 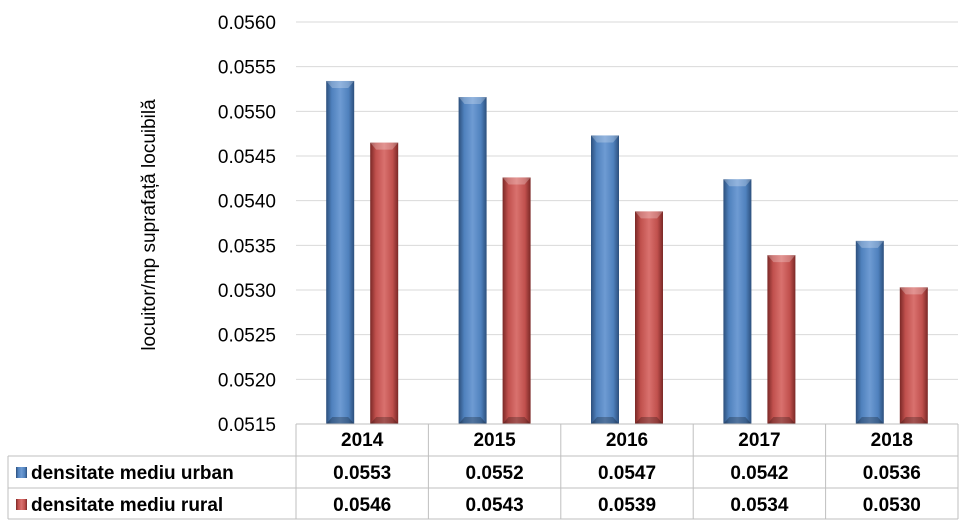 What do you see at coordinates (247, 380) in the screenshot?
I see `y-tick-label: 0.0520` at bounding box center [247, 380].